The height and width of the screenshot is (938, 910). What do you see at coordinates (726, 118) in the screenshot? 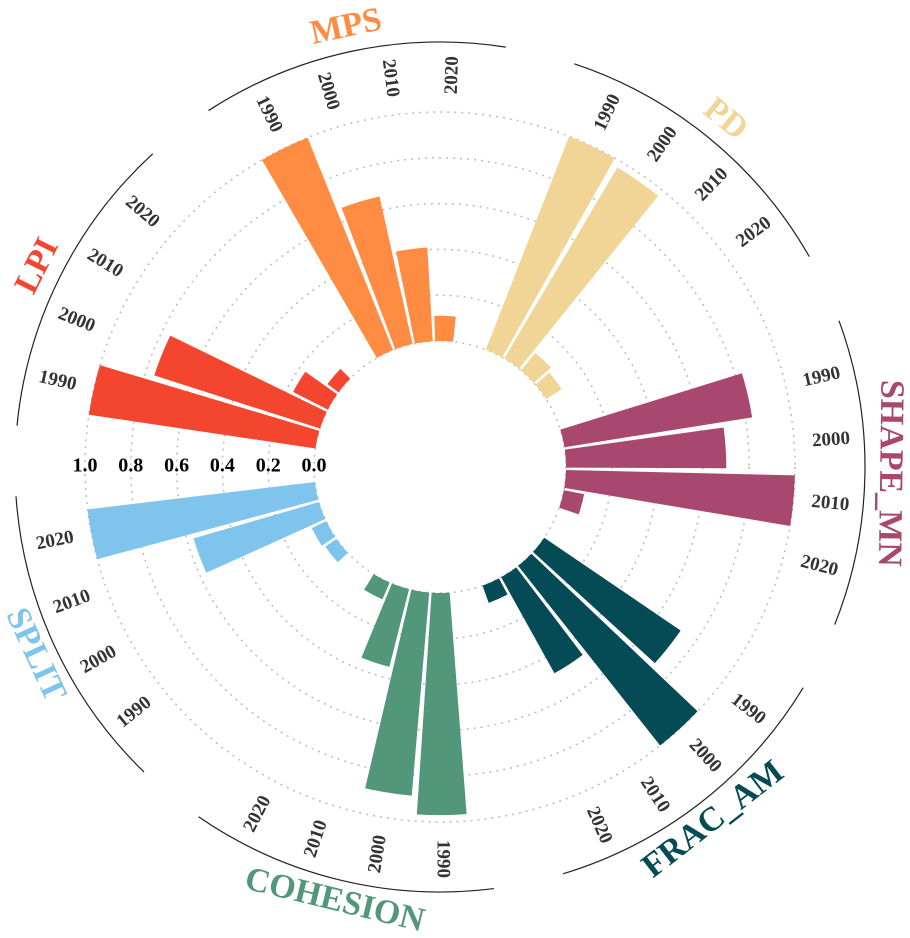
I see `series-name: PD` at bounding box center [726, 118].